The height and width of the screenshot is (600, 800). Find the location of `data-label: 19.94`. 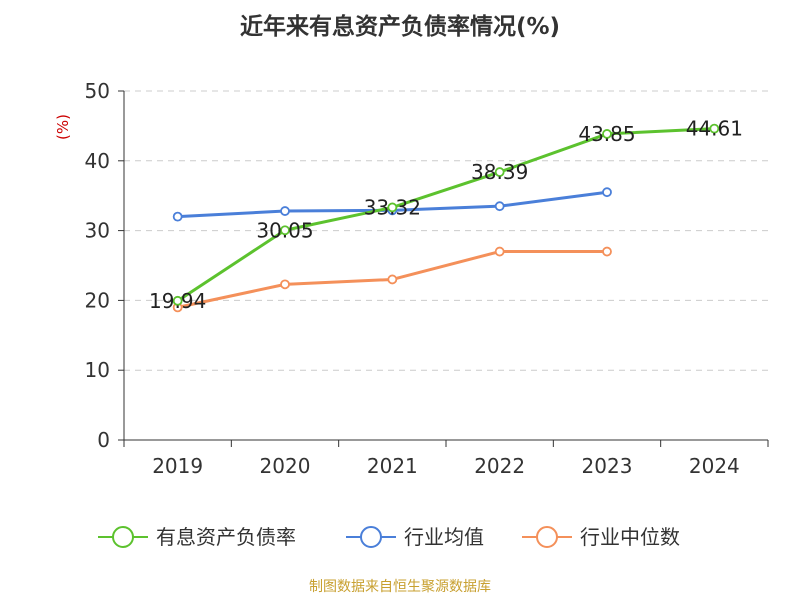

data-label: 19.94 is located at coordinates (177, 301).